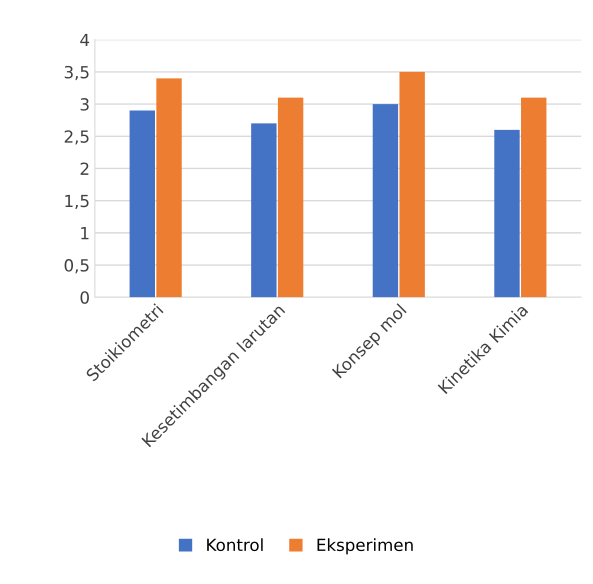 This screenshot has height=584, width=593. Describe the element at coordinates (76, 73) in the screenshot. I see `y-tick-label: 3,5` at that location.